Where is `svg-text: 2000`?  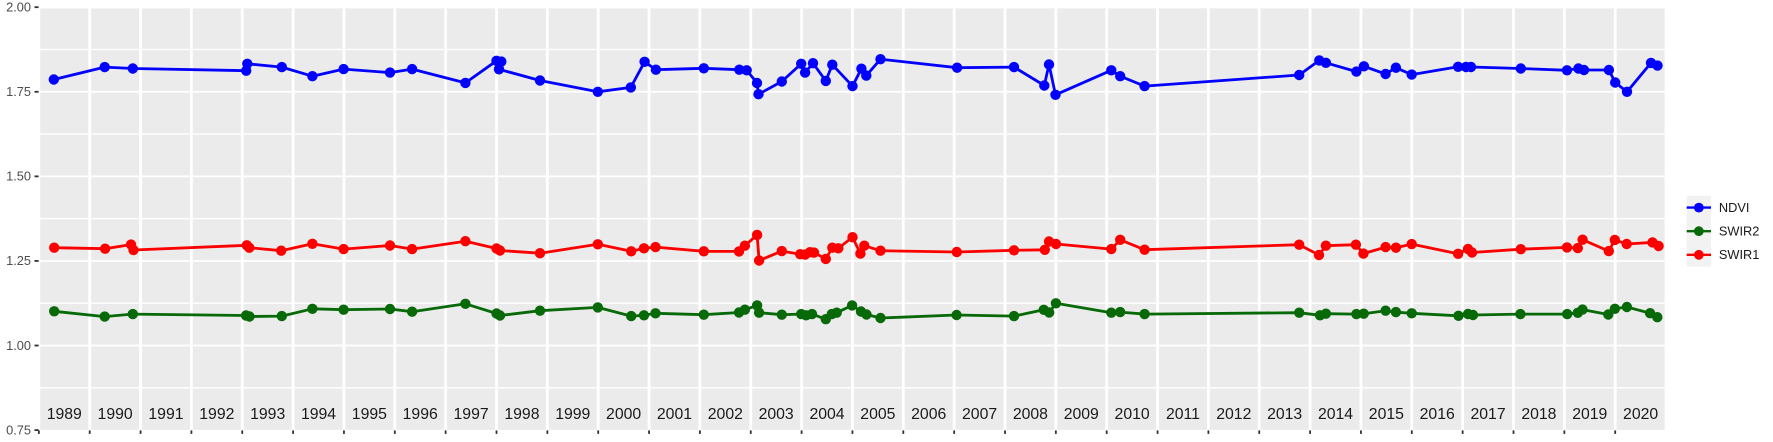
svg-text: 2000 is located at coordinates (623, 414).